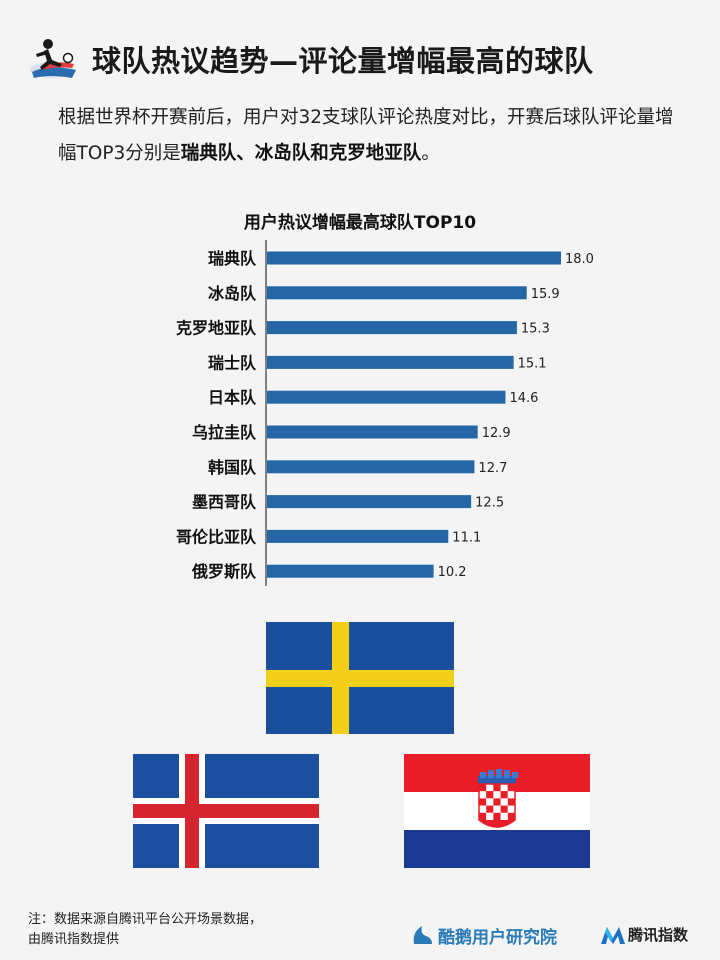 This screenshot has width=720, height=960. Describe the element at coordinates (53, 58) in the screenshot. I see `football-player-icon` at that location.